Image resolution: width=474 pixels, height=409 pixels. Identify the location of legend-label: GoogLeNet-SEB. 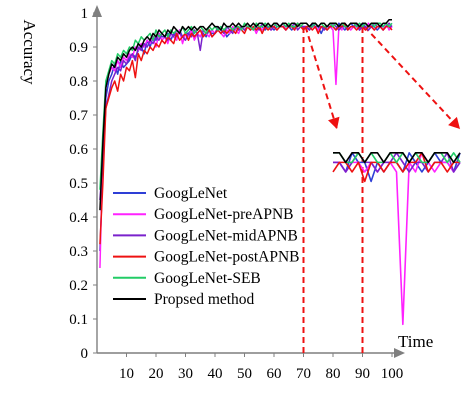
(207, 278).